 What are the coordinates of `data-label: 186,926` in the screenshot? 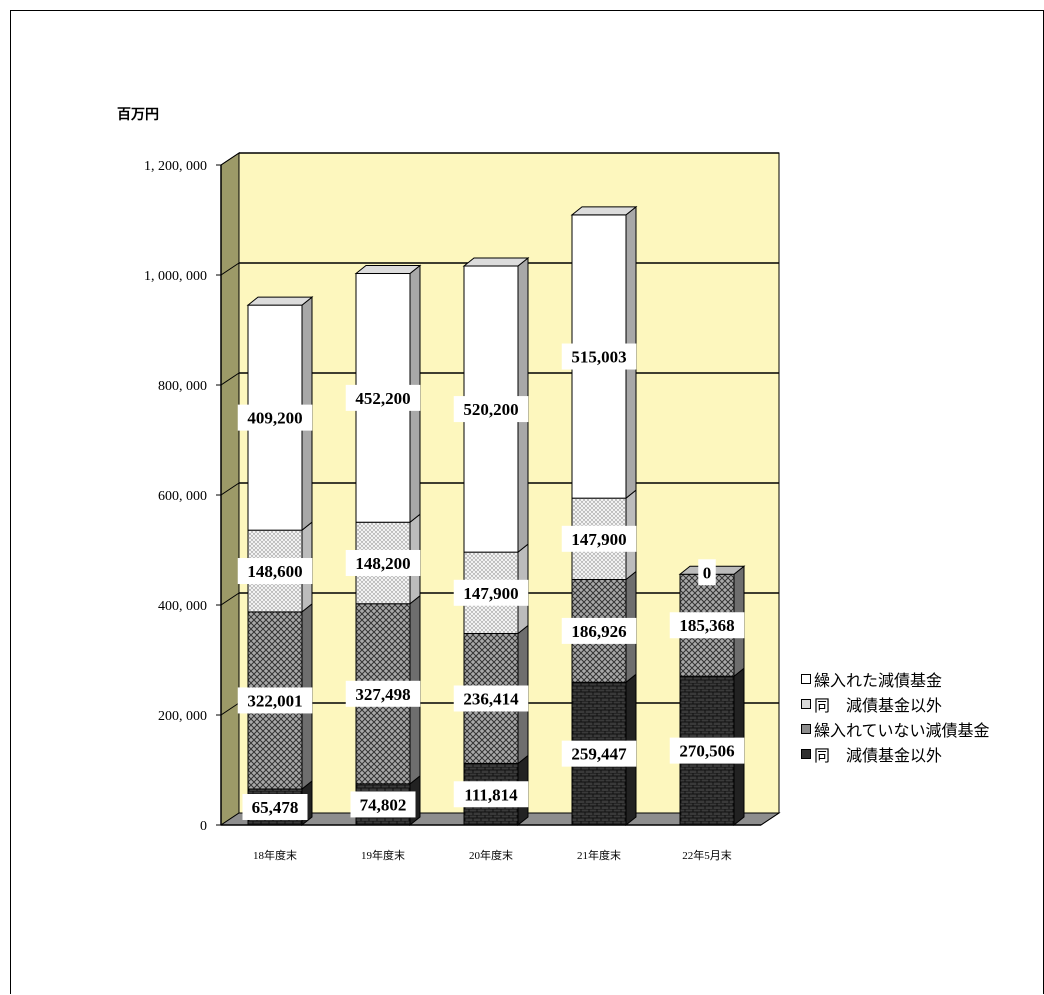 It's located at (598, 631).